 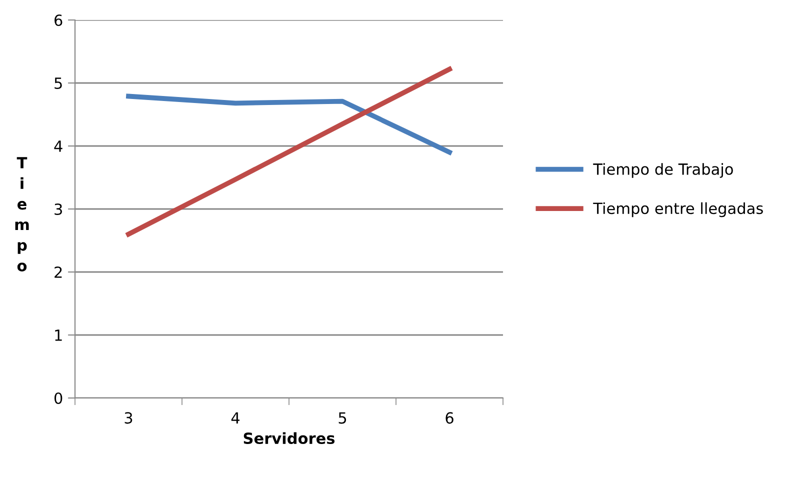 I want to click on x-tick-label: 3, so click(x=128, y=418).